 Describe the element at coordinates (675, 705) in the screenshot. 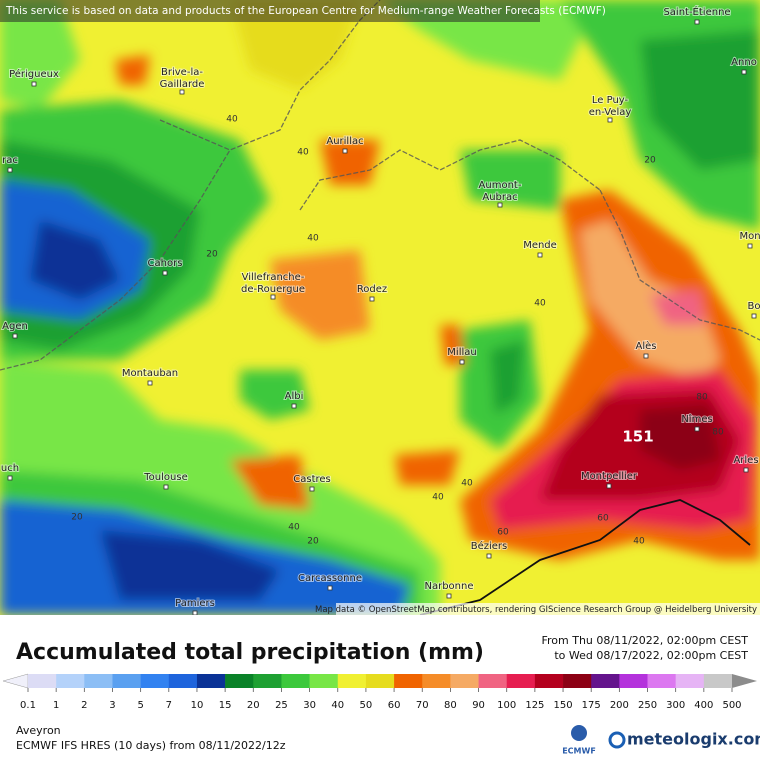

I see `scale-tick-label: 300` at that location.